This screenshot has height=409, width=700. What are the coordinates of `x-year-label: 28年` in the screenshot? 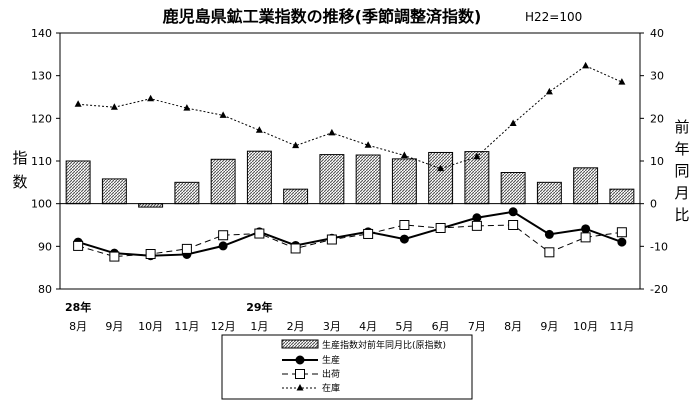 It's located at (78, 307).